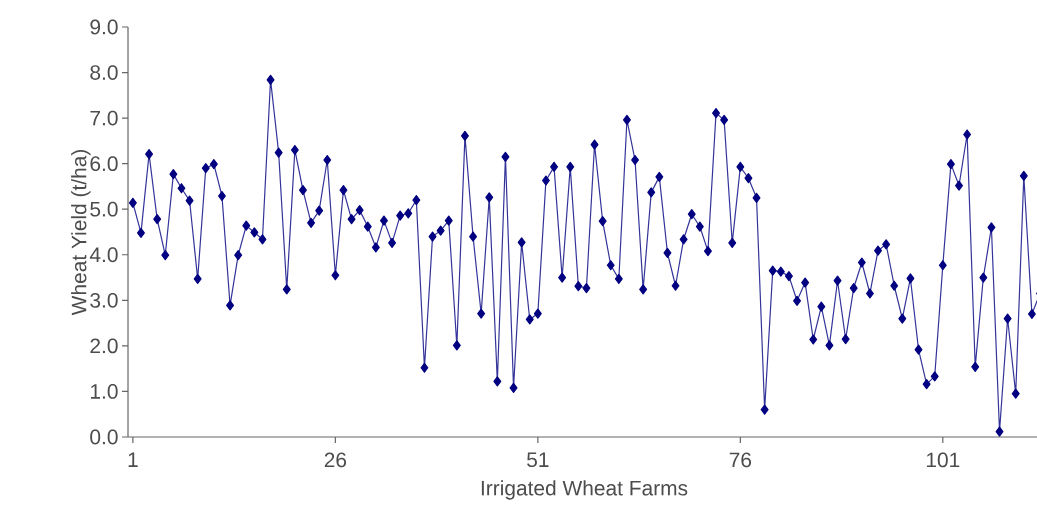 The height and width of the screenshot is (531, 1037). I want to click on x-tick-label: 51, so click(538, 460).